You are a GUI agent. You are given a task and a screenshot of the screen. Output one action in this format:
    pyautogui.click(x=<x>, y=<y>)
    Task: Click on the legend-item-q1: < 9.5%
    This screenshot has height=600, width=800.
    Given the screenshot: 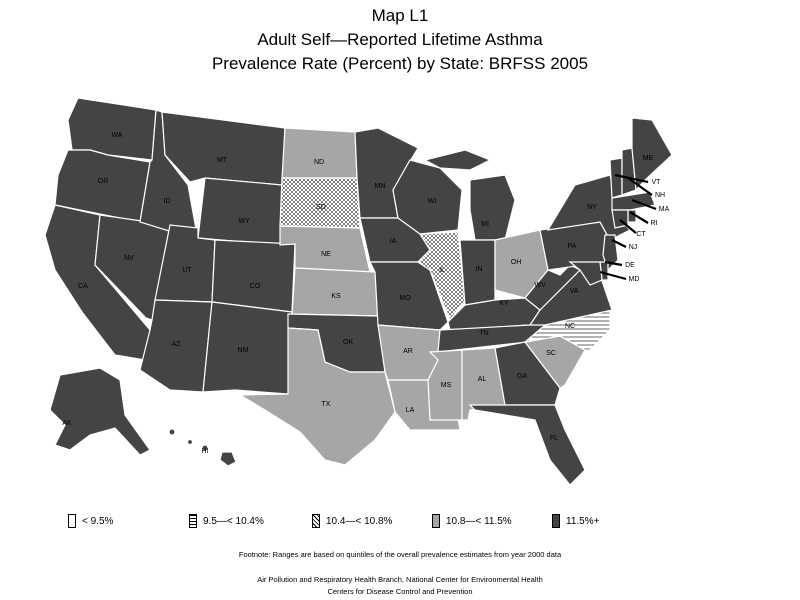 What is the action you would take?
    pyautogui.click(x=90, y=521)
    